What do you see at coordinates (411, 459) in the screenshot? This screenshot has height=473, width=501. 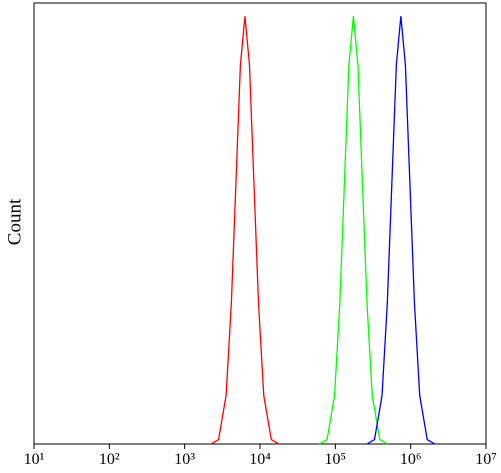 I see `x-tick-label: 10⁶` at bounding box center [411, 459].